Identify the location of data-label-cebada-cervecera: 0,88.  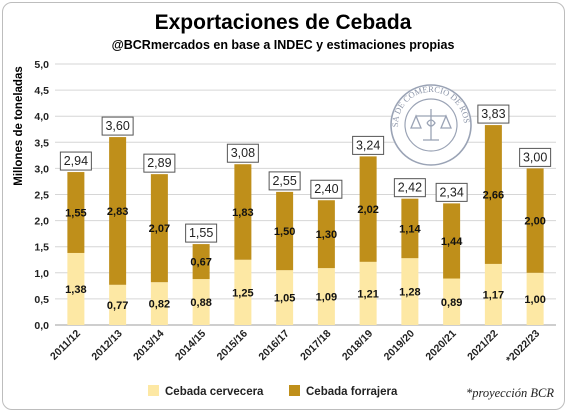
(200, 303).